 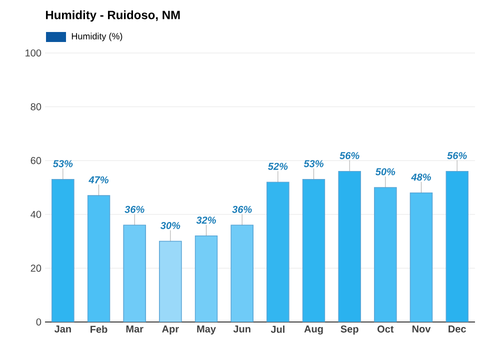 I want to click on x-tick-label: Sep, so click(x=349, y=330).